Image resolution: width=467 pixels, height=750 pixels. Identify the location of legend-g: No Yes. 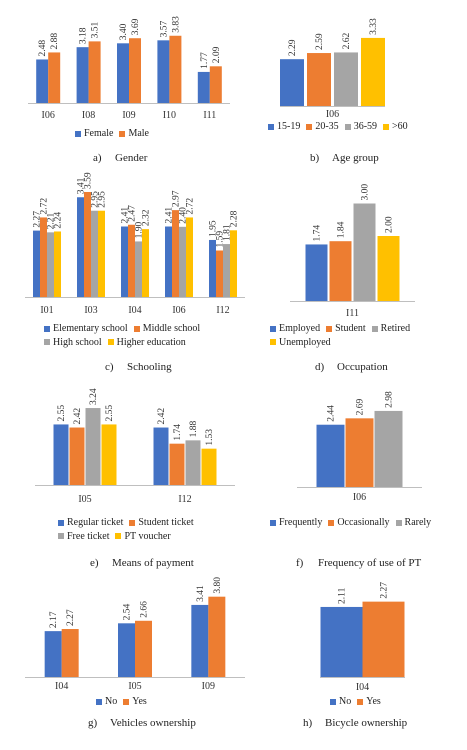
(124, 702).